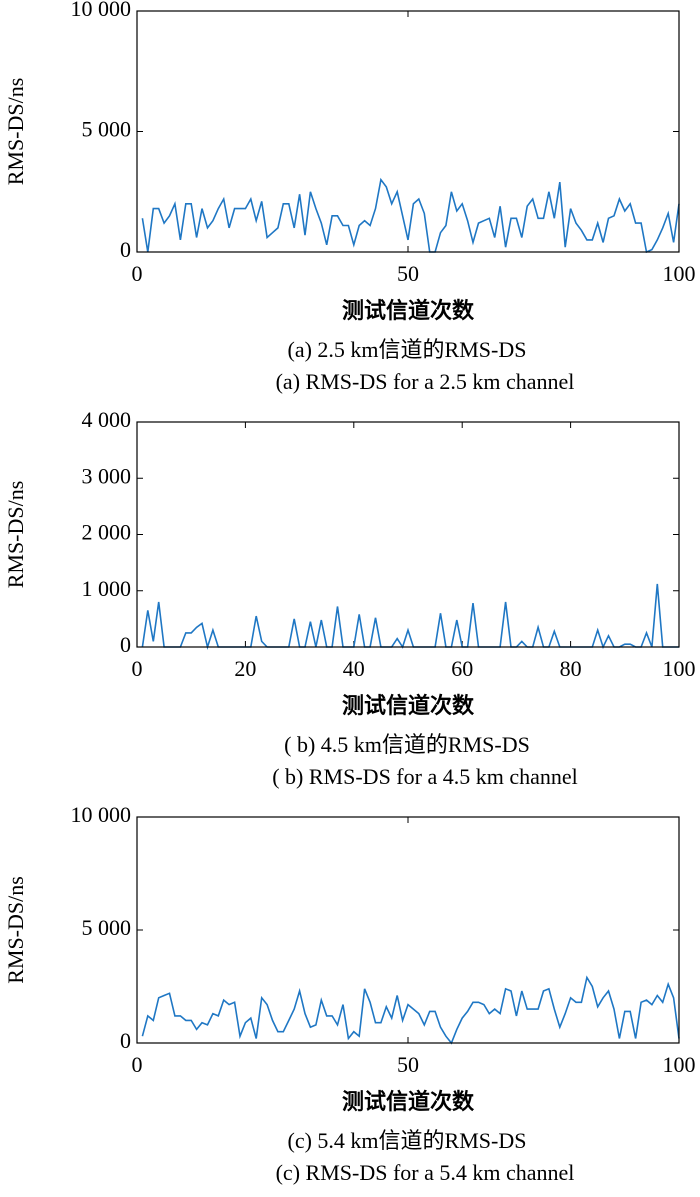 This screenshot has width=700, height=1197. Describe the element at coordinates (107, 475) in the screenshot. I see `y-tick-label: 3 000` at that location.